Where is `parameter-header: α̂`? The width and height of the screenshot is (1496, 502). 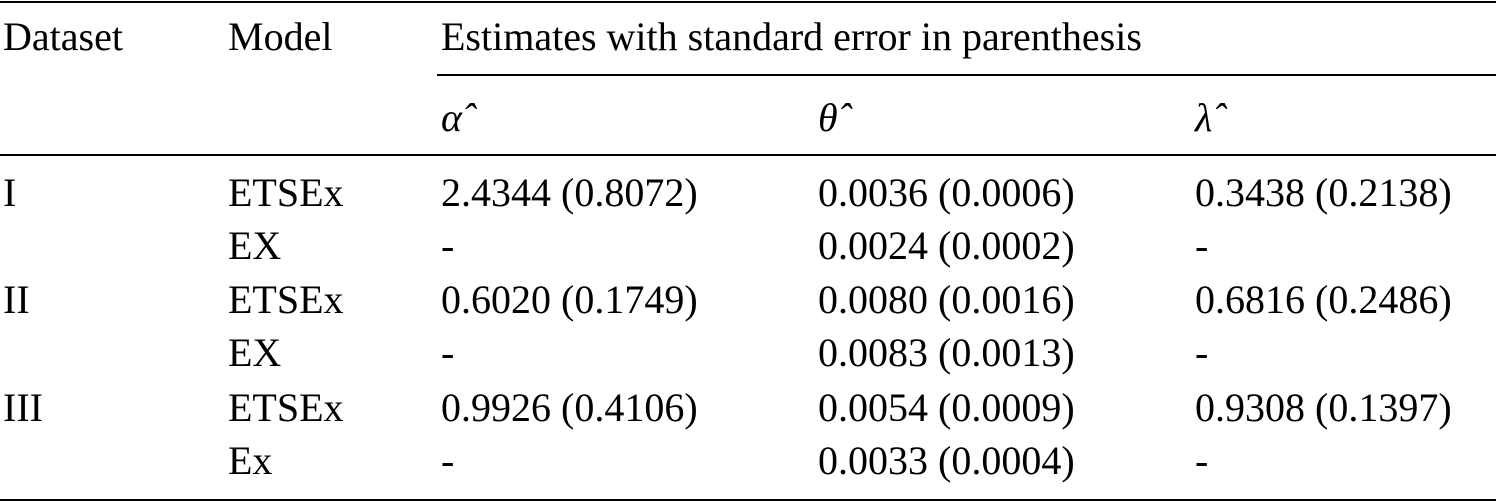
parameter-header: α̂ is located at coordinates (451, 117).